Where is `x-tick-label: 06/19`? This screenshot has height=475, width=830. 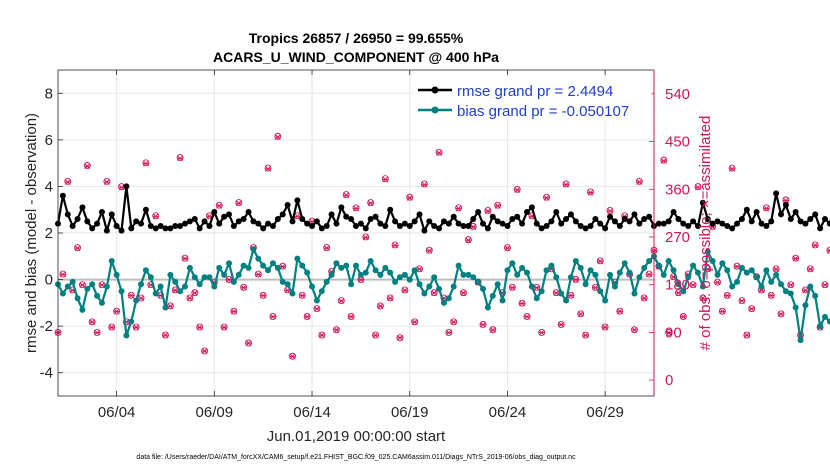 x-tick-label: 06/19 is located at coordinates (410, 412).